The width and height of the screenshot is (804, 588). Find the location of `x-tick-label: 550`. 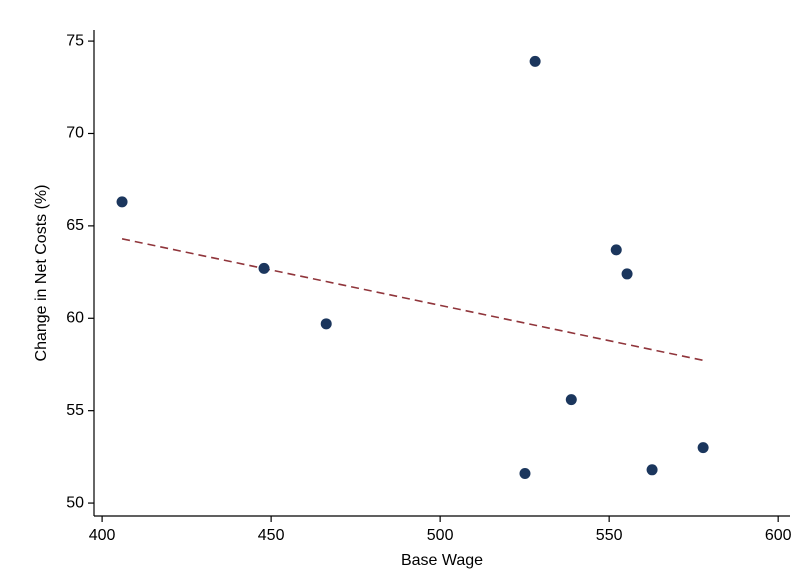

x-tick-label: 550 is located at coordinates (609, 535).